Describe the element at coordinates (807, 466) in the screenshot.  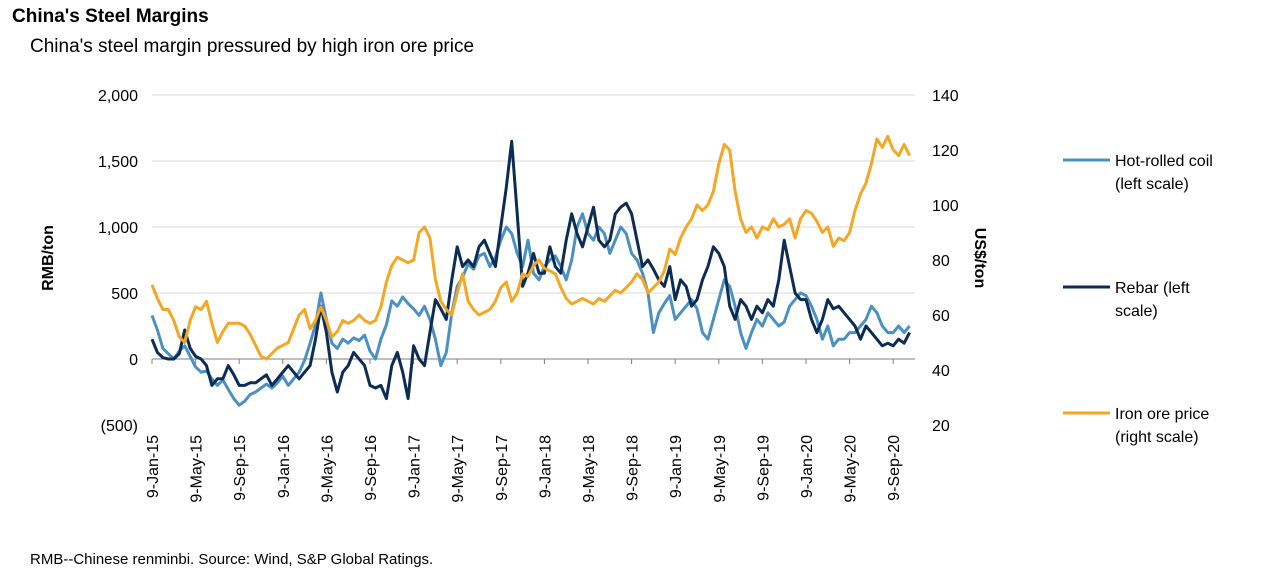
I see `x-tick-label: 9-Jan-20` at that location.